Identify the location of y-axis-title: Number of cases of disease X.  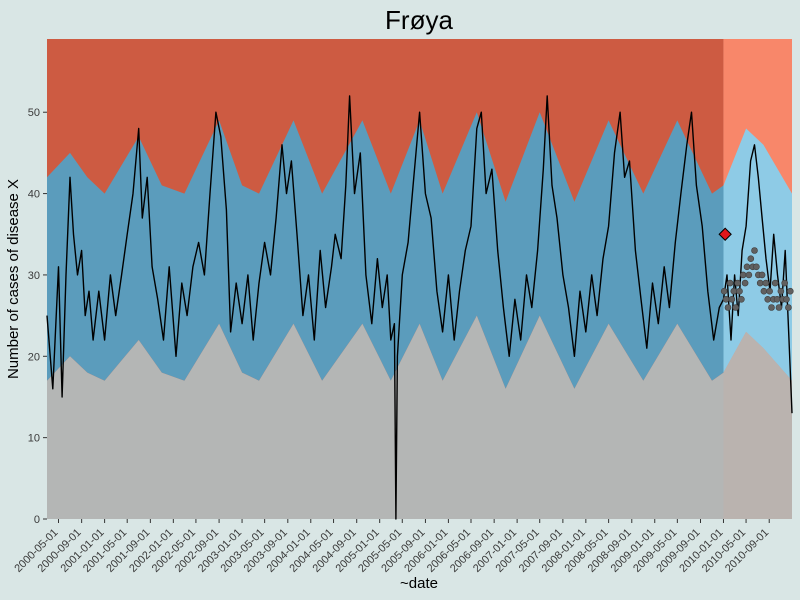
(13, 279).